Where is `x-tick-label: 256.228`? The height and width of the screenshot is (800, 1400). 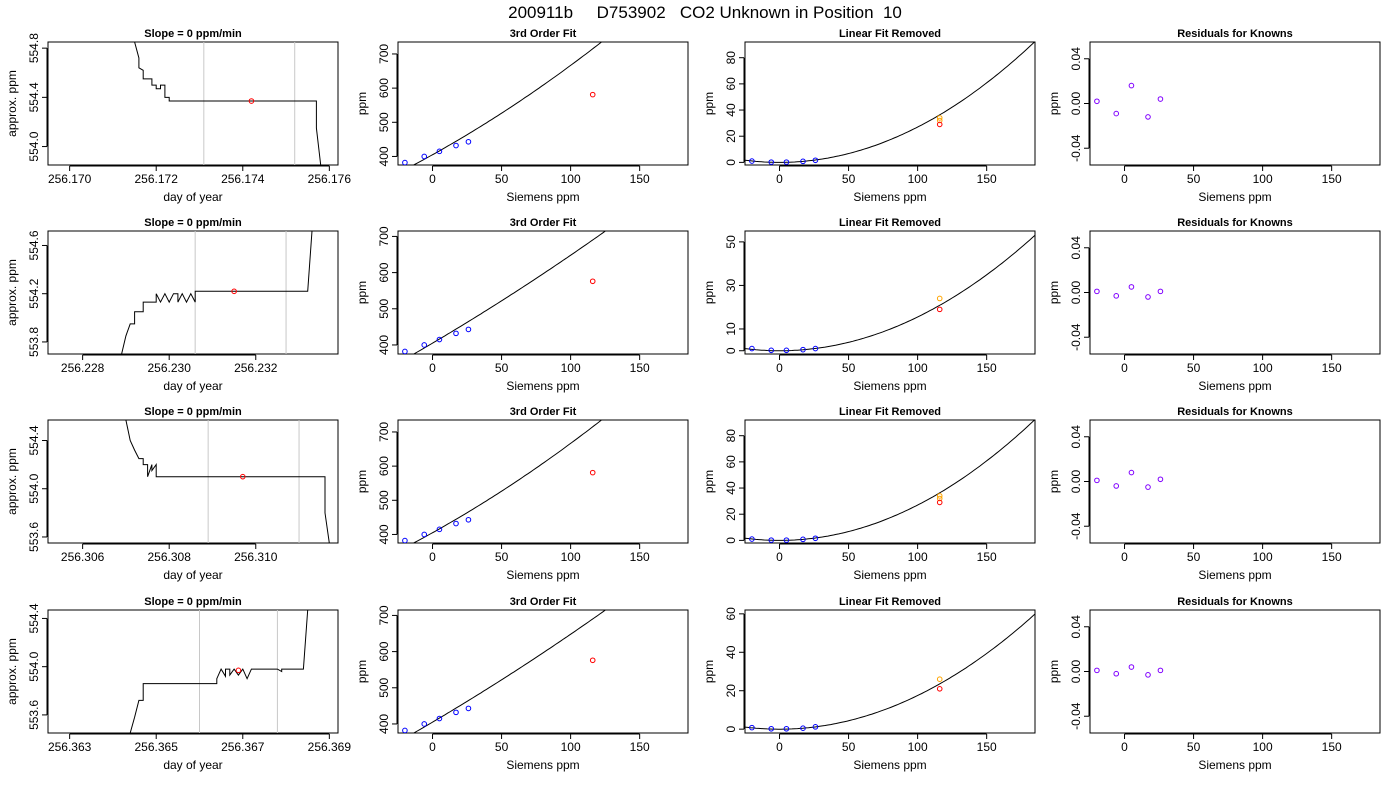 x-tick-label: 256.228 is located at coordinates (83, 368).